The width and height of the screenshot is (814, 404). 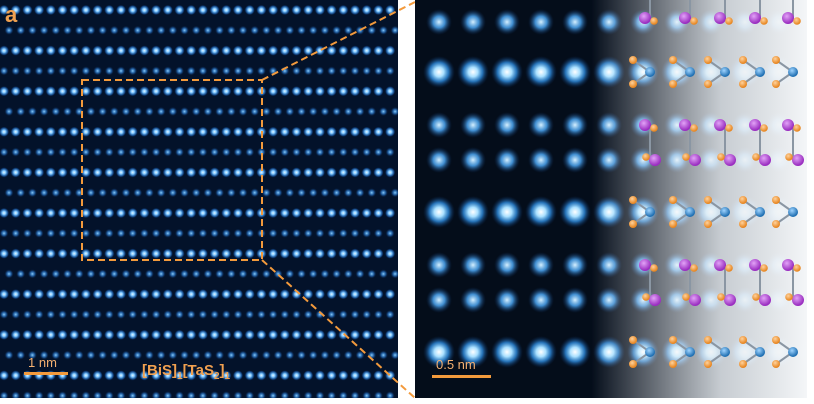 What do you see at coordinates (42, 362) in the screenshot?
I see `scale-bar-label: 1 nm` at bounding box center [42, 362].